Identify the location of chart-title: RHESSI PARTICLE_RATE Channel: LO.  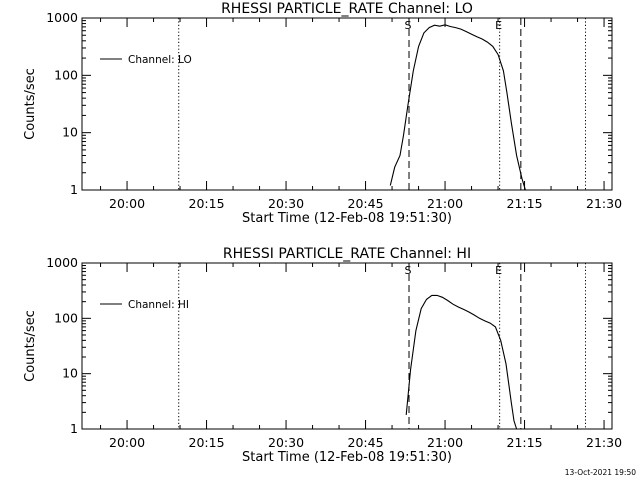
(347, 9).